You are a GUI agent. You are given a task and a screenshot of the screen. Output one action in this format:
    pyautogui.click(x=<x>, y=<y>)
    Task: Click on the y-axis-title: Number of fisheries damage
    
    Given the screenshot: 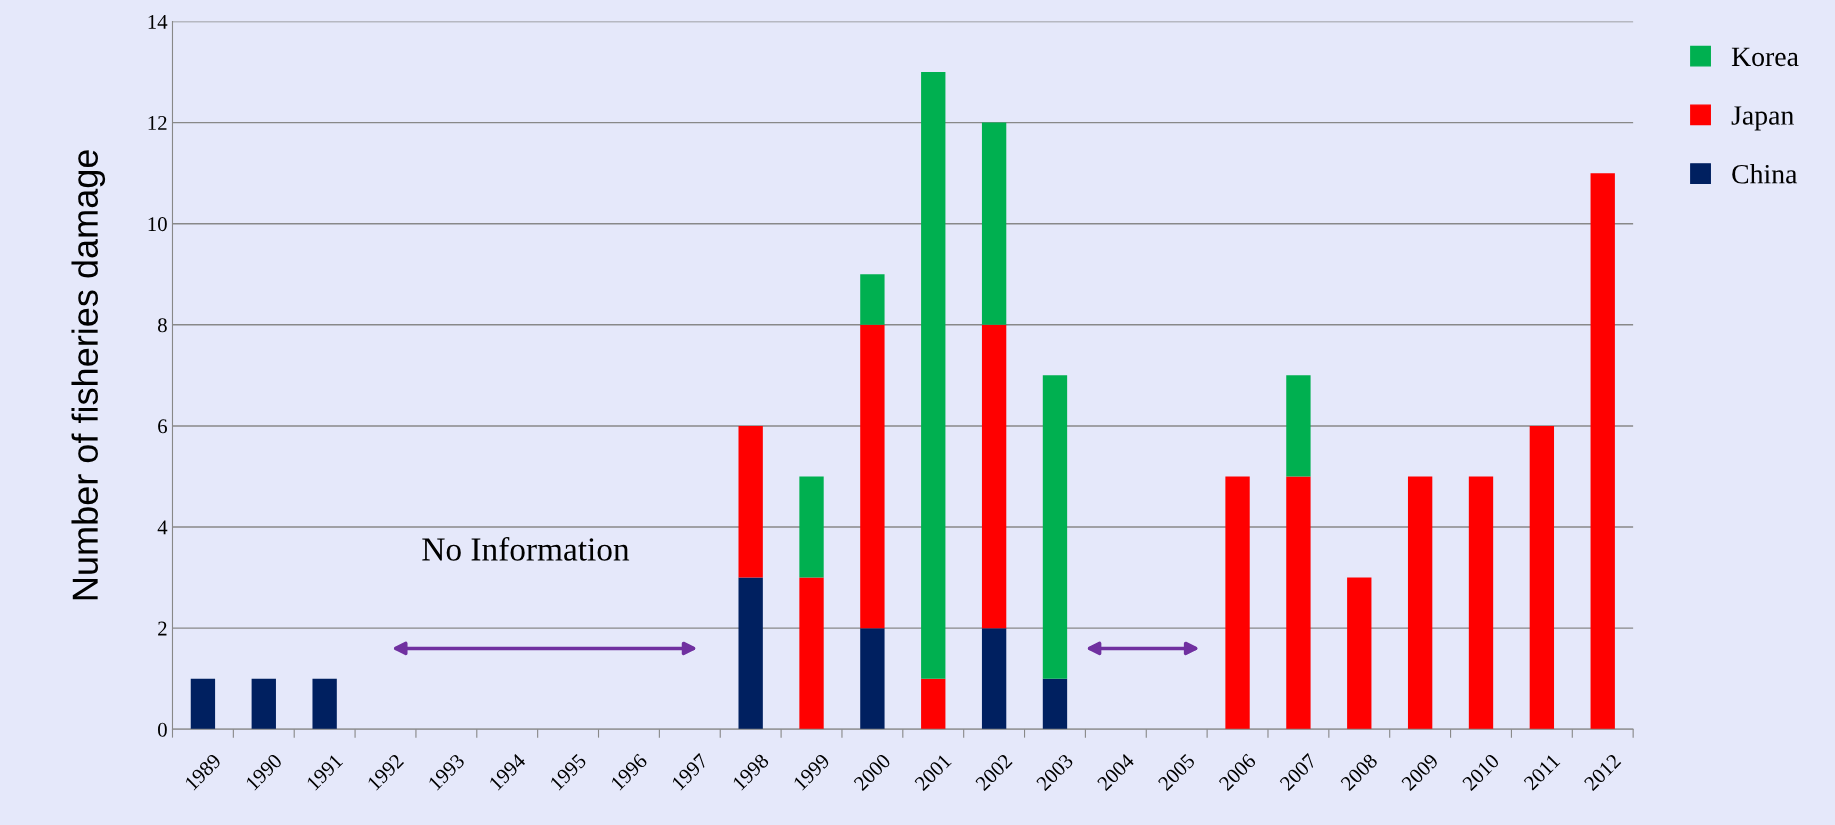 What is the action you would take?
    pyautogui.click(x=88, y=375)
    